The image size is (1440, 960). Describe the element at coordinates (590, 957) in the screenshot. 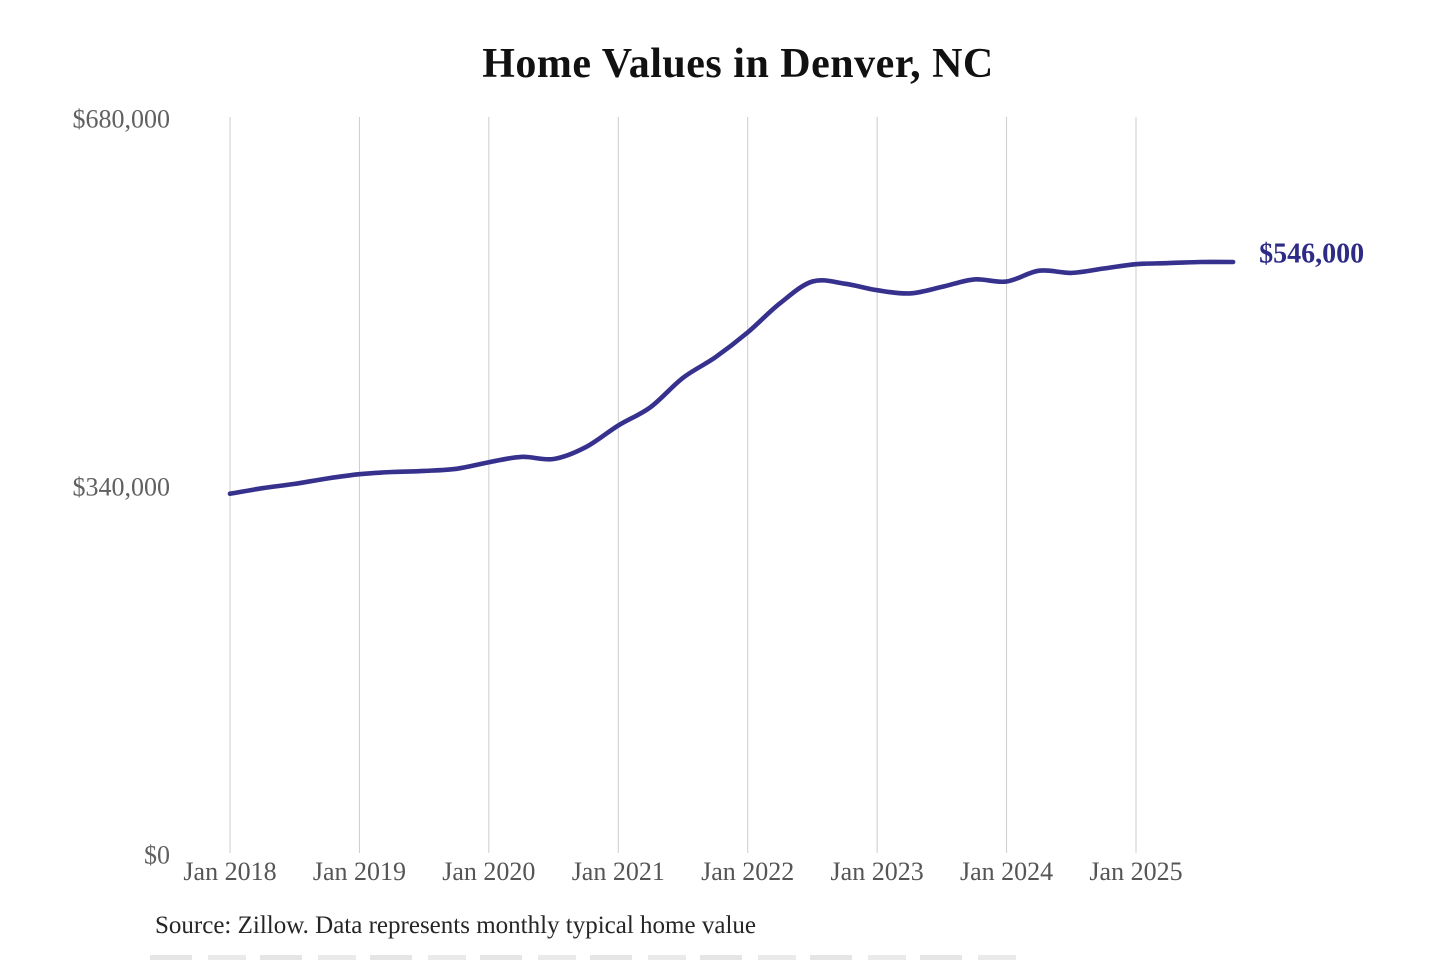

I see `cropped-text-remnant` at that location.